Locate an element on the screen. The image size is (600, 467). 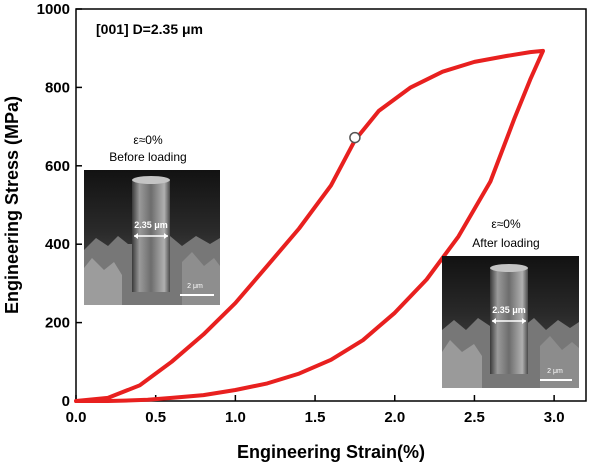
x-tick-label: 2.5 is located at coordinates (474, 417).